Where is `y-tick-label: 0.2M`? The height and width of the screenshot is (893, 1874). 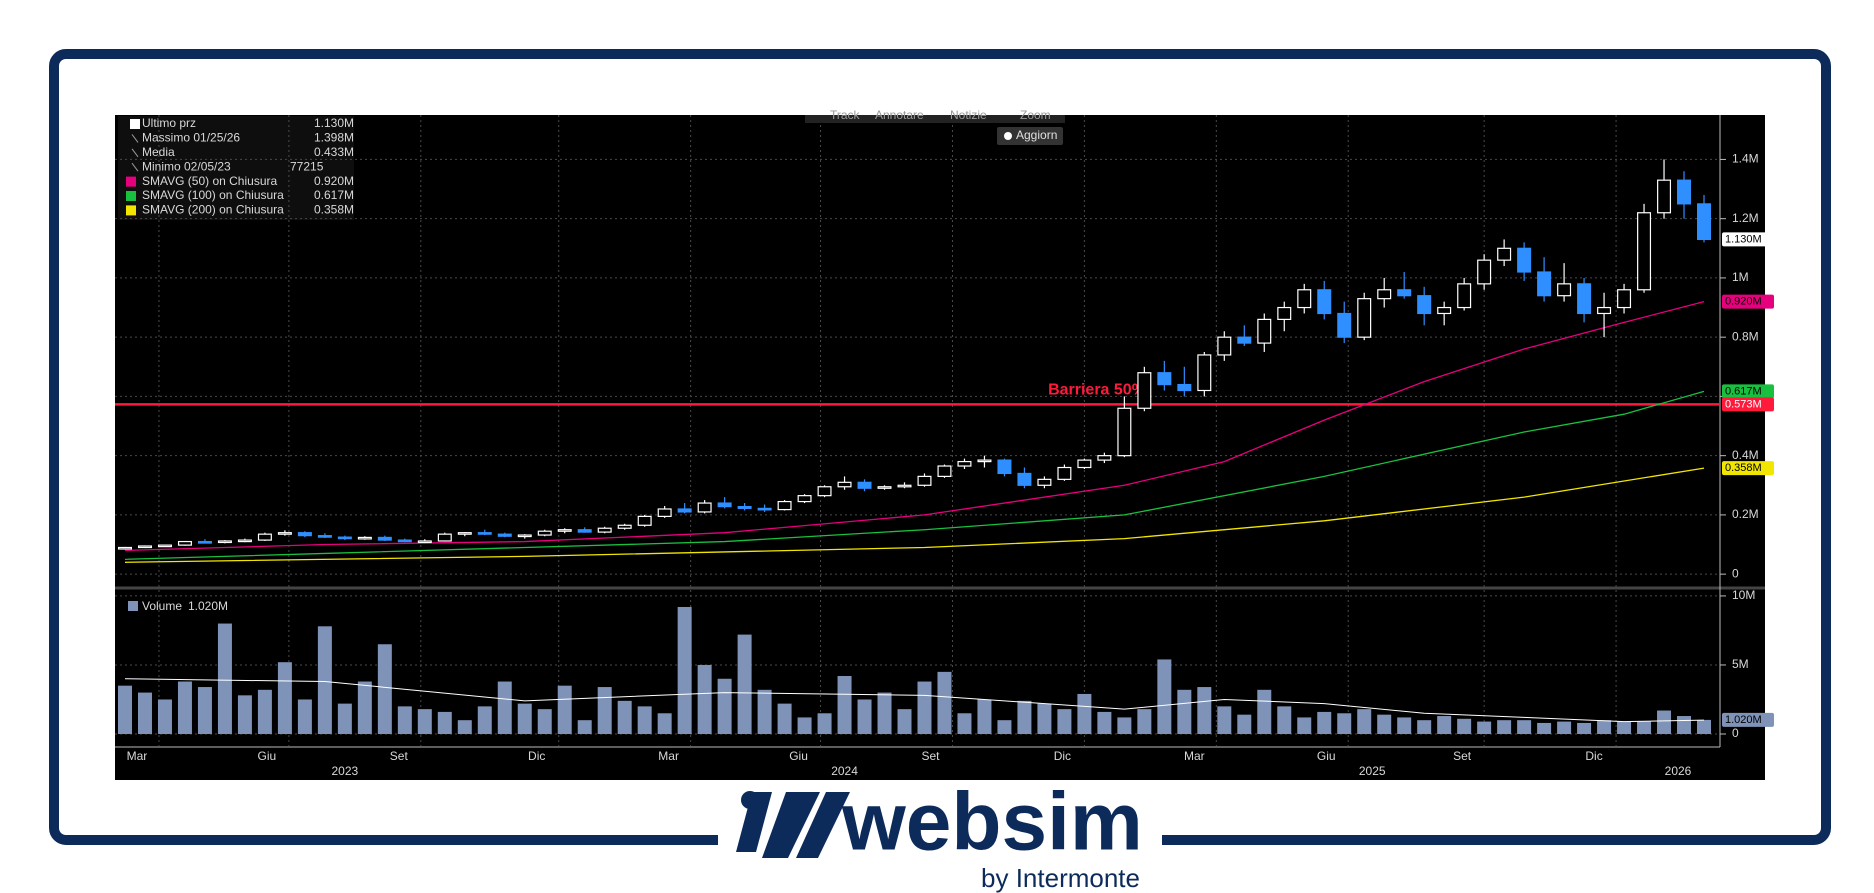 y-tick-label: 0.2M is located at coordinates (1745, 514).